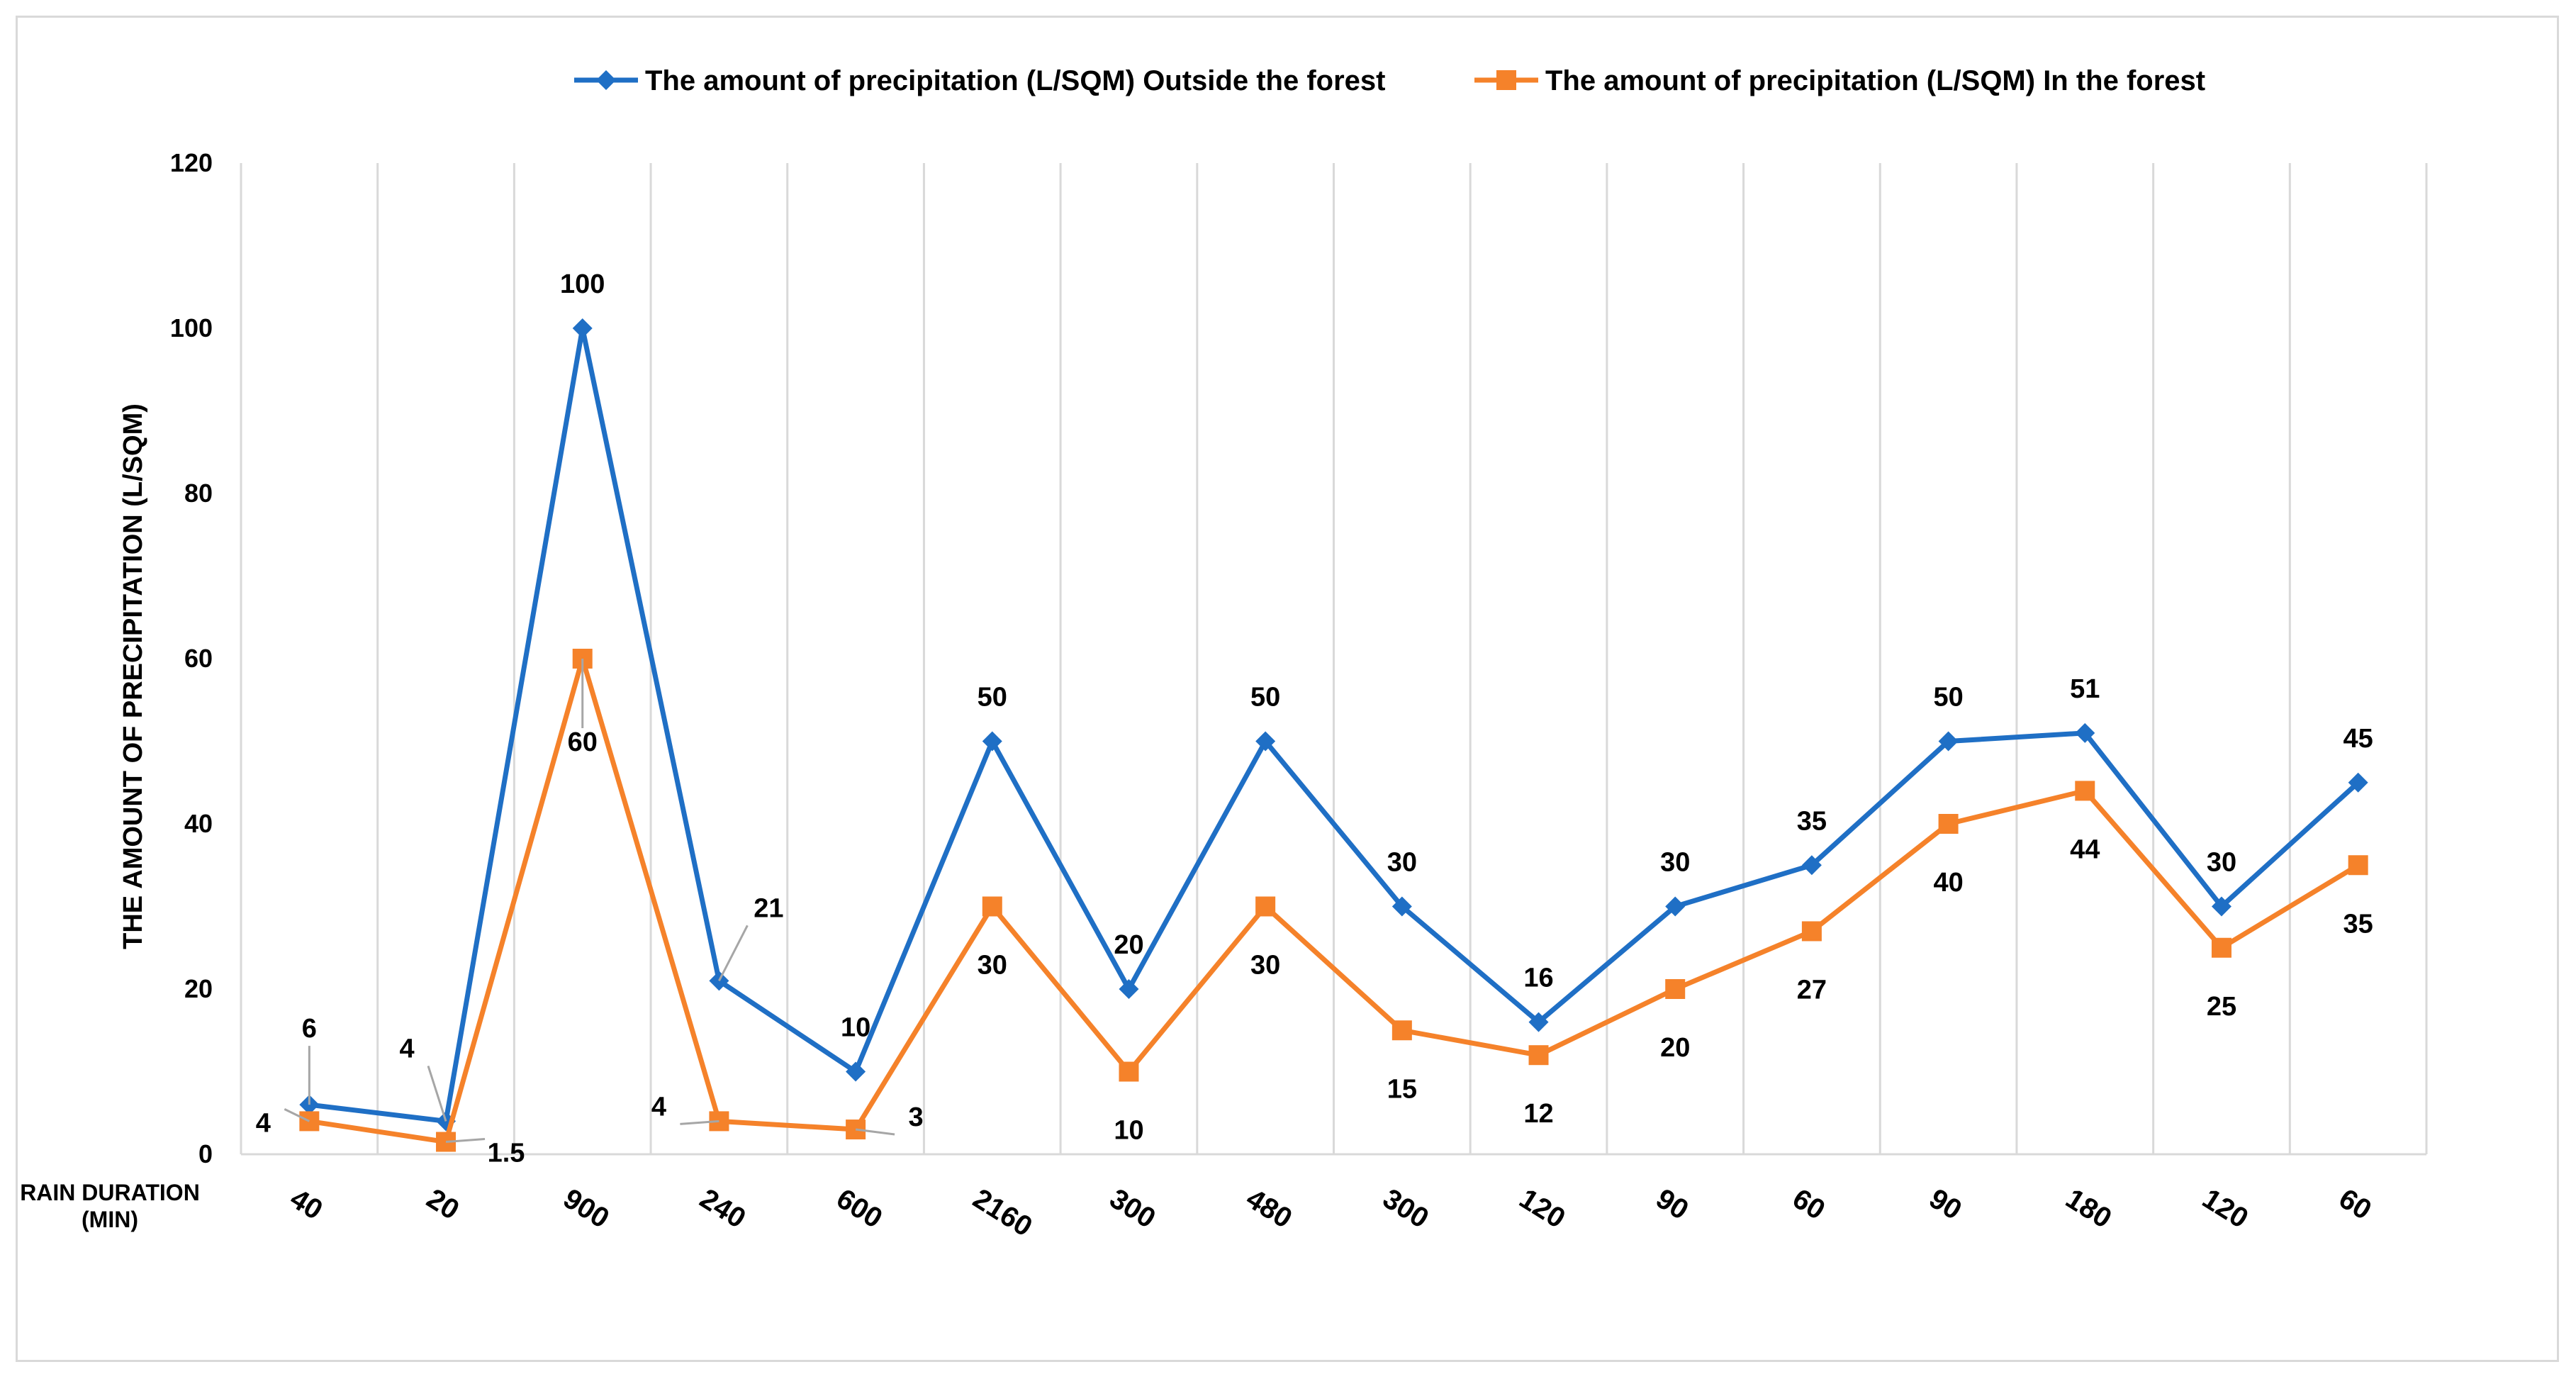  What do you see at coordinates (769, 908) in the screenshot?
I see `data-label-outside-forest: 21` at bounding box center [769, 908].